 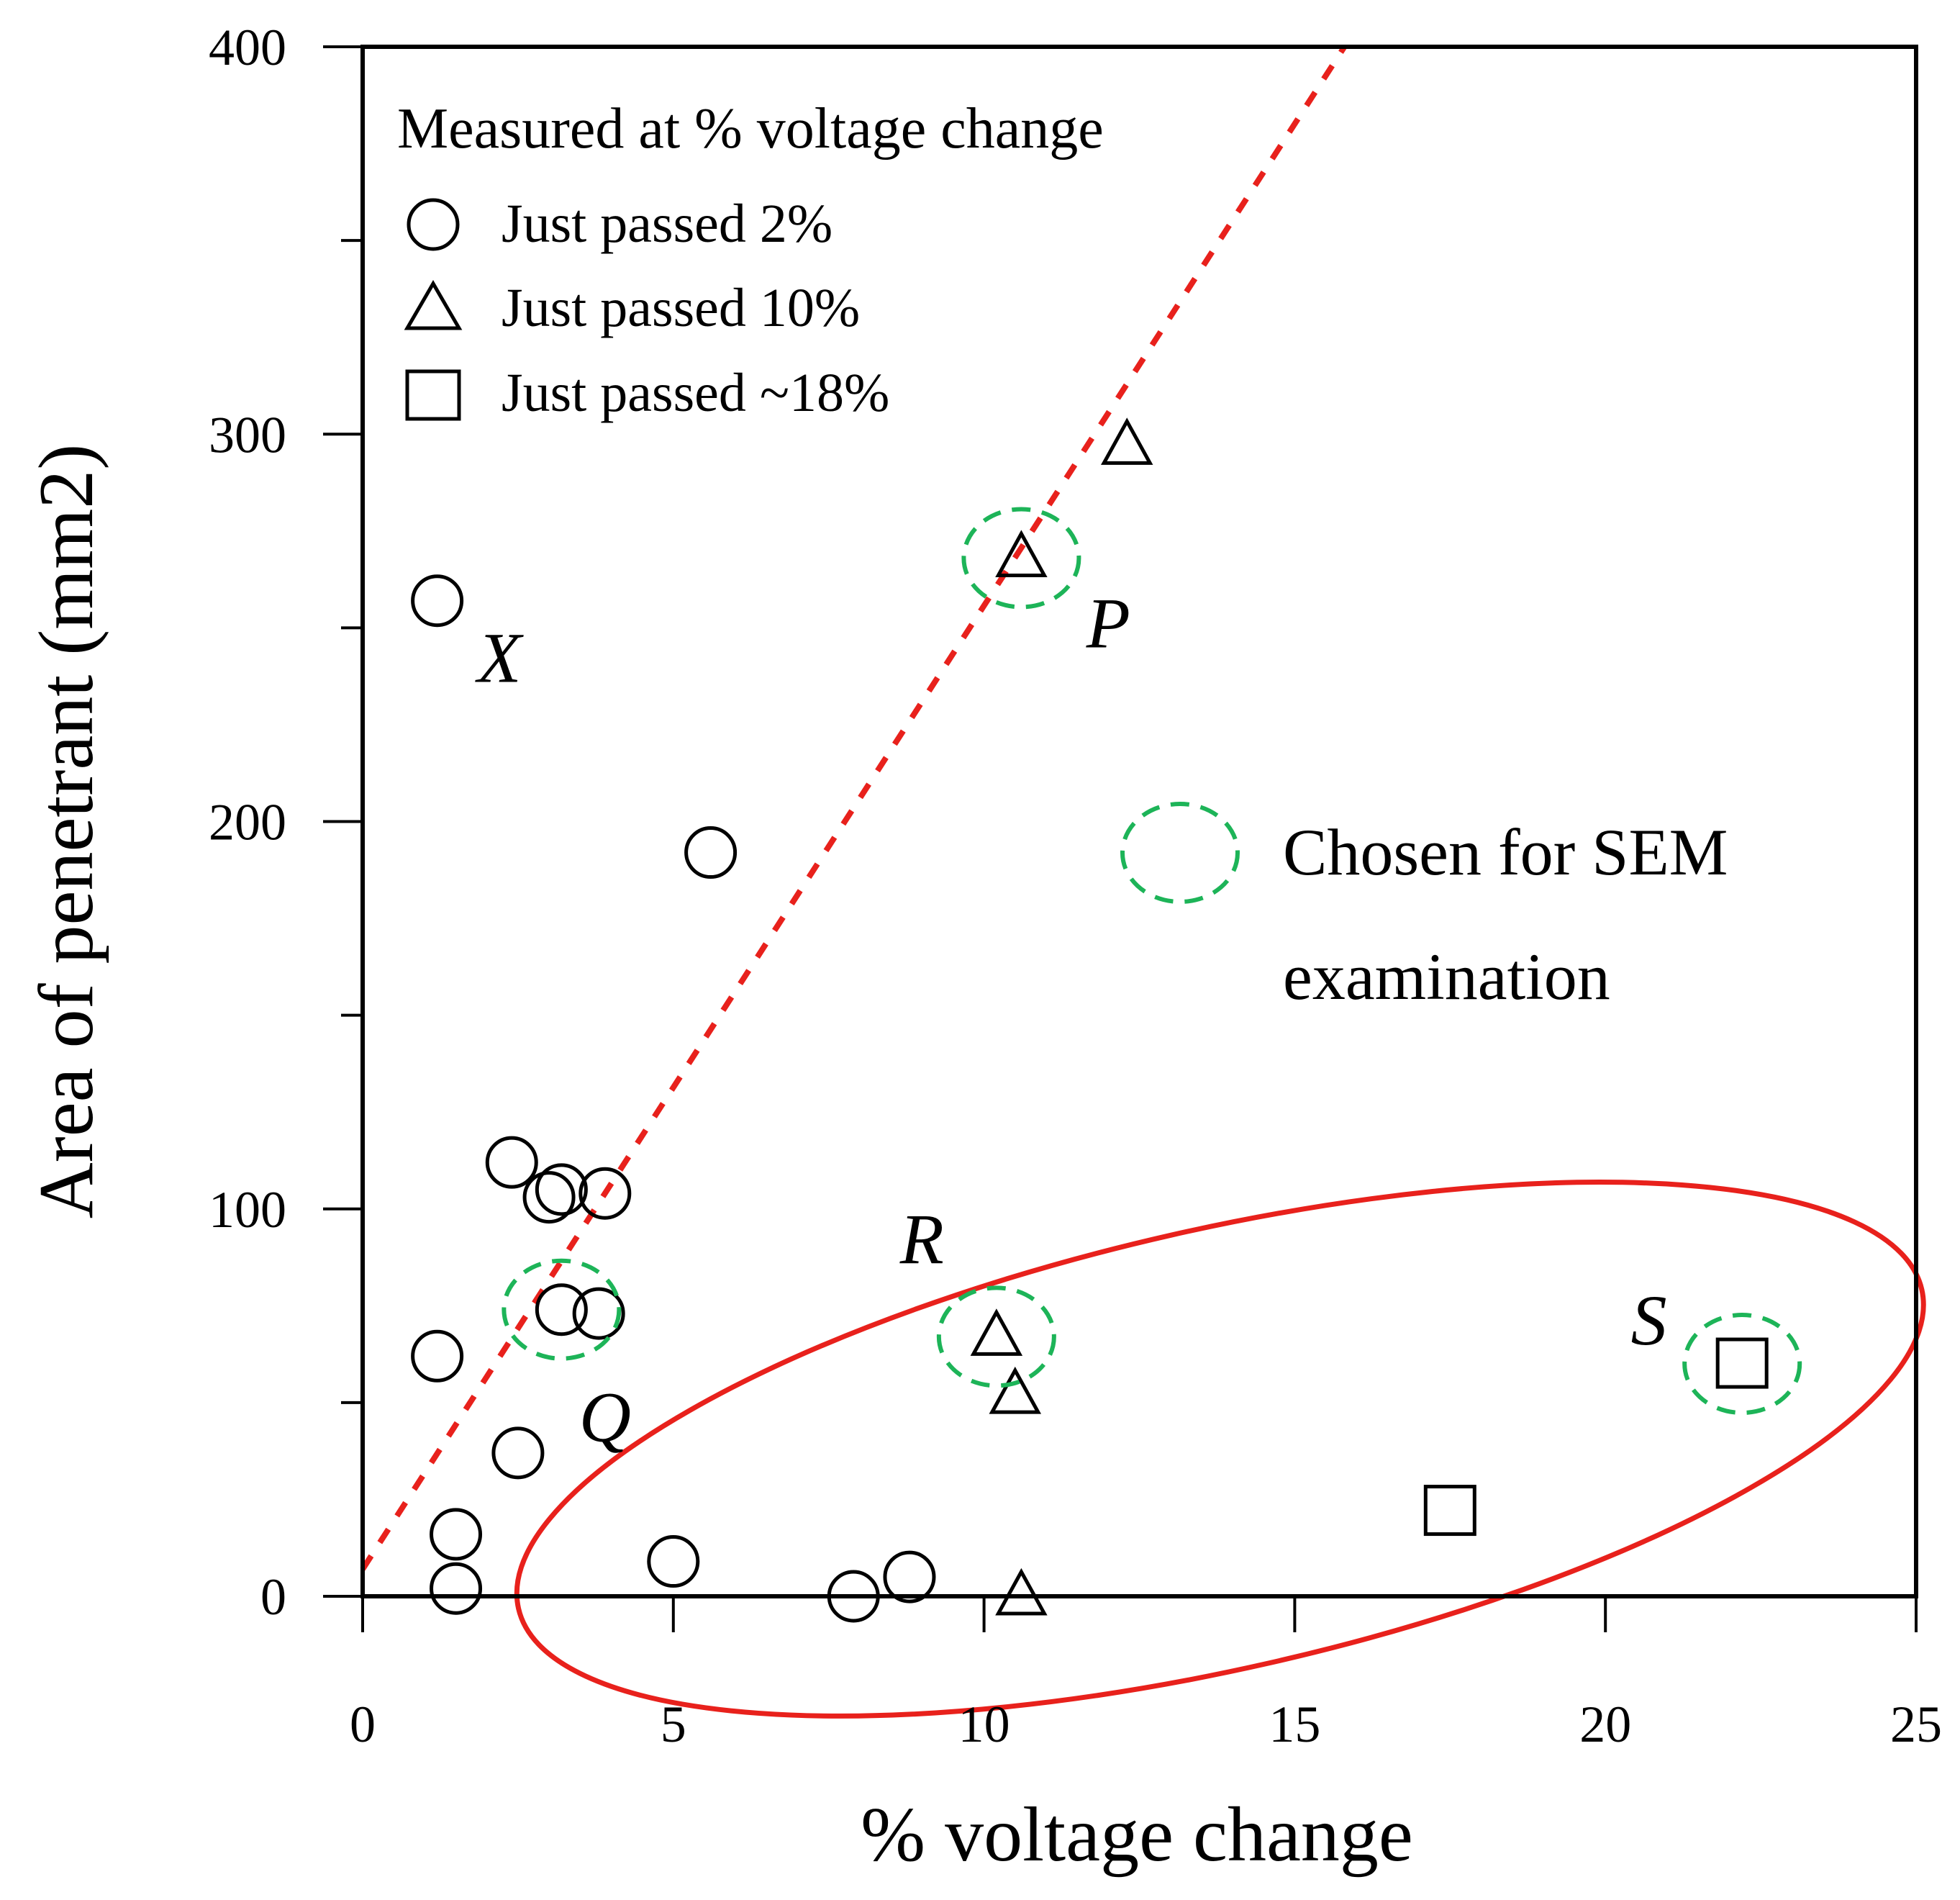 What do you see at coordinates (273, 1597) in the screenshot?
I see `y-tick-label: 0` at bounding box center [273, 1597].